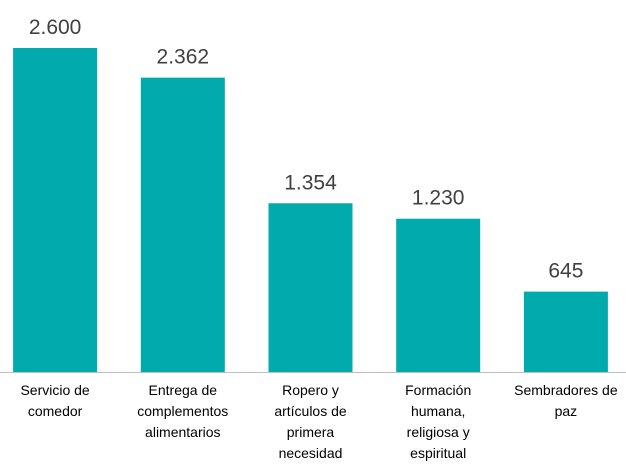 This screenshot has height=468, width=626. Describe the element at coordinates (438, 198) in the screenshot. I see `value-label: 1.230` at that location.